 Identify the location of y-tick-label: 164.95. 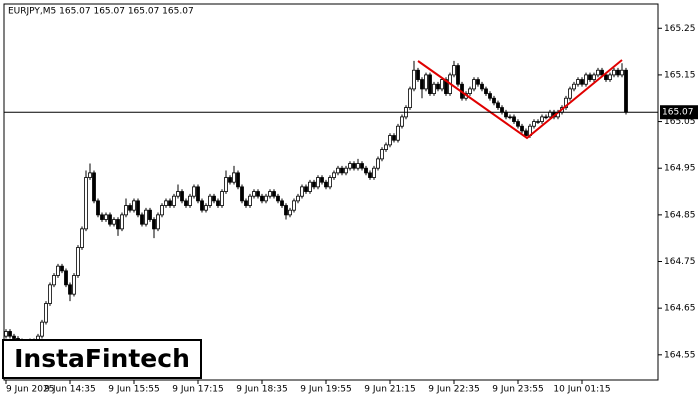
(680, 169).